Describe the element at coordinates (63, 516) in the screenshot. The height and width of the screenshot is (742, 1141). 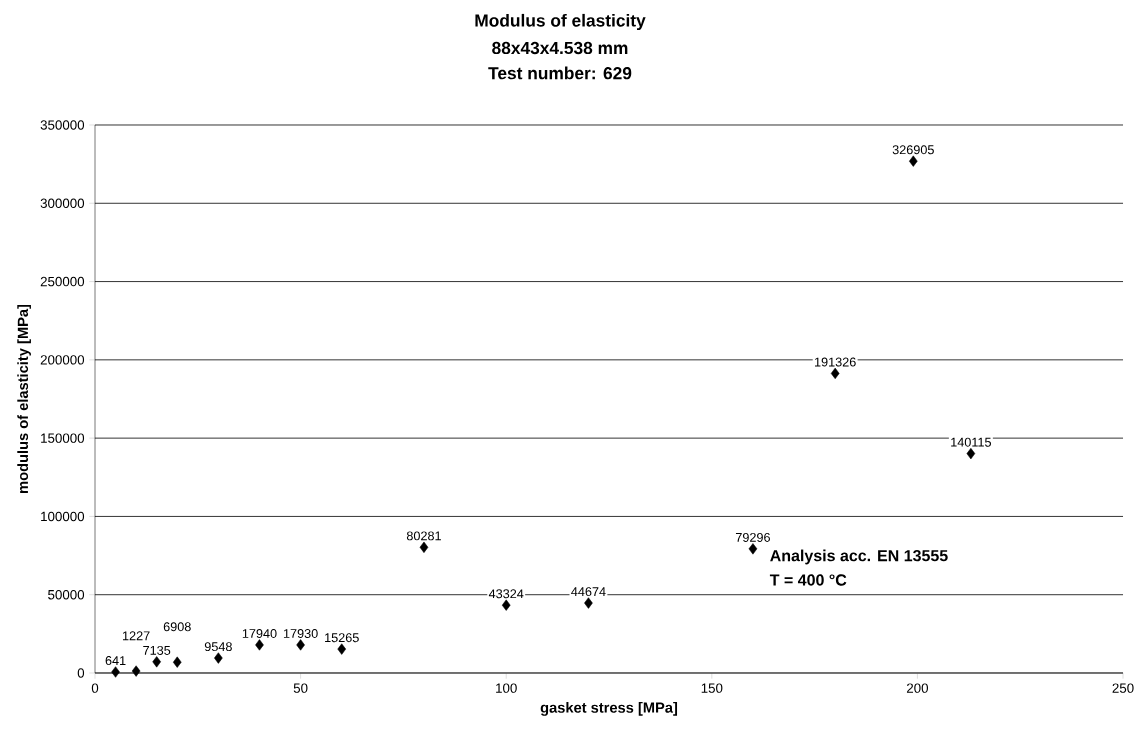
I see `y-tick-label: 100000` at that location.